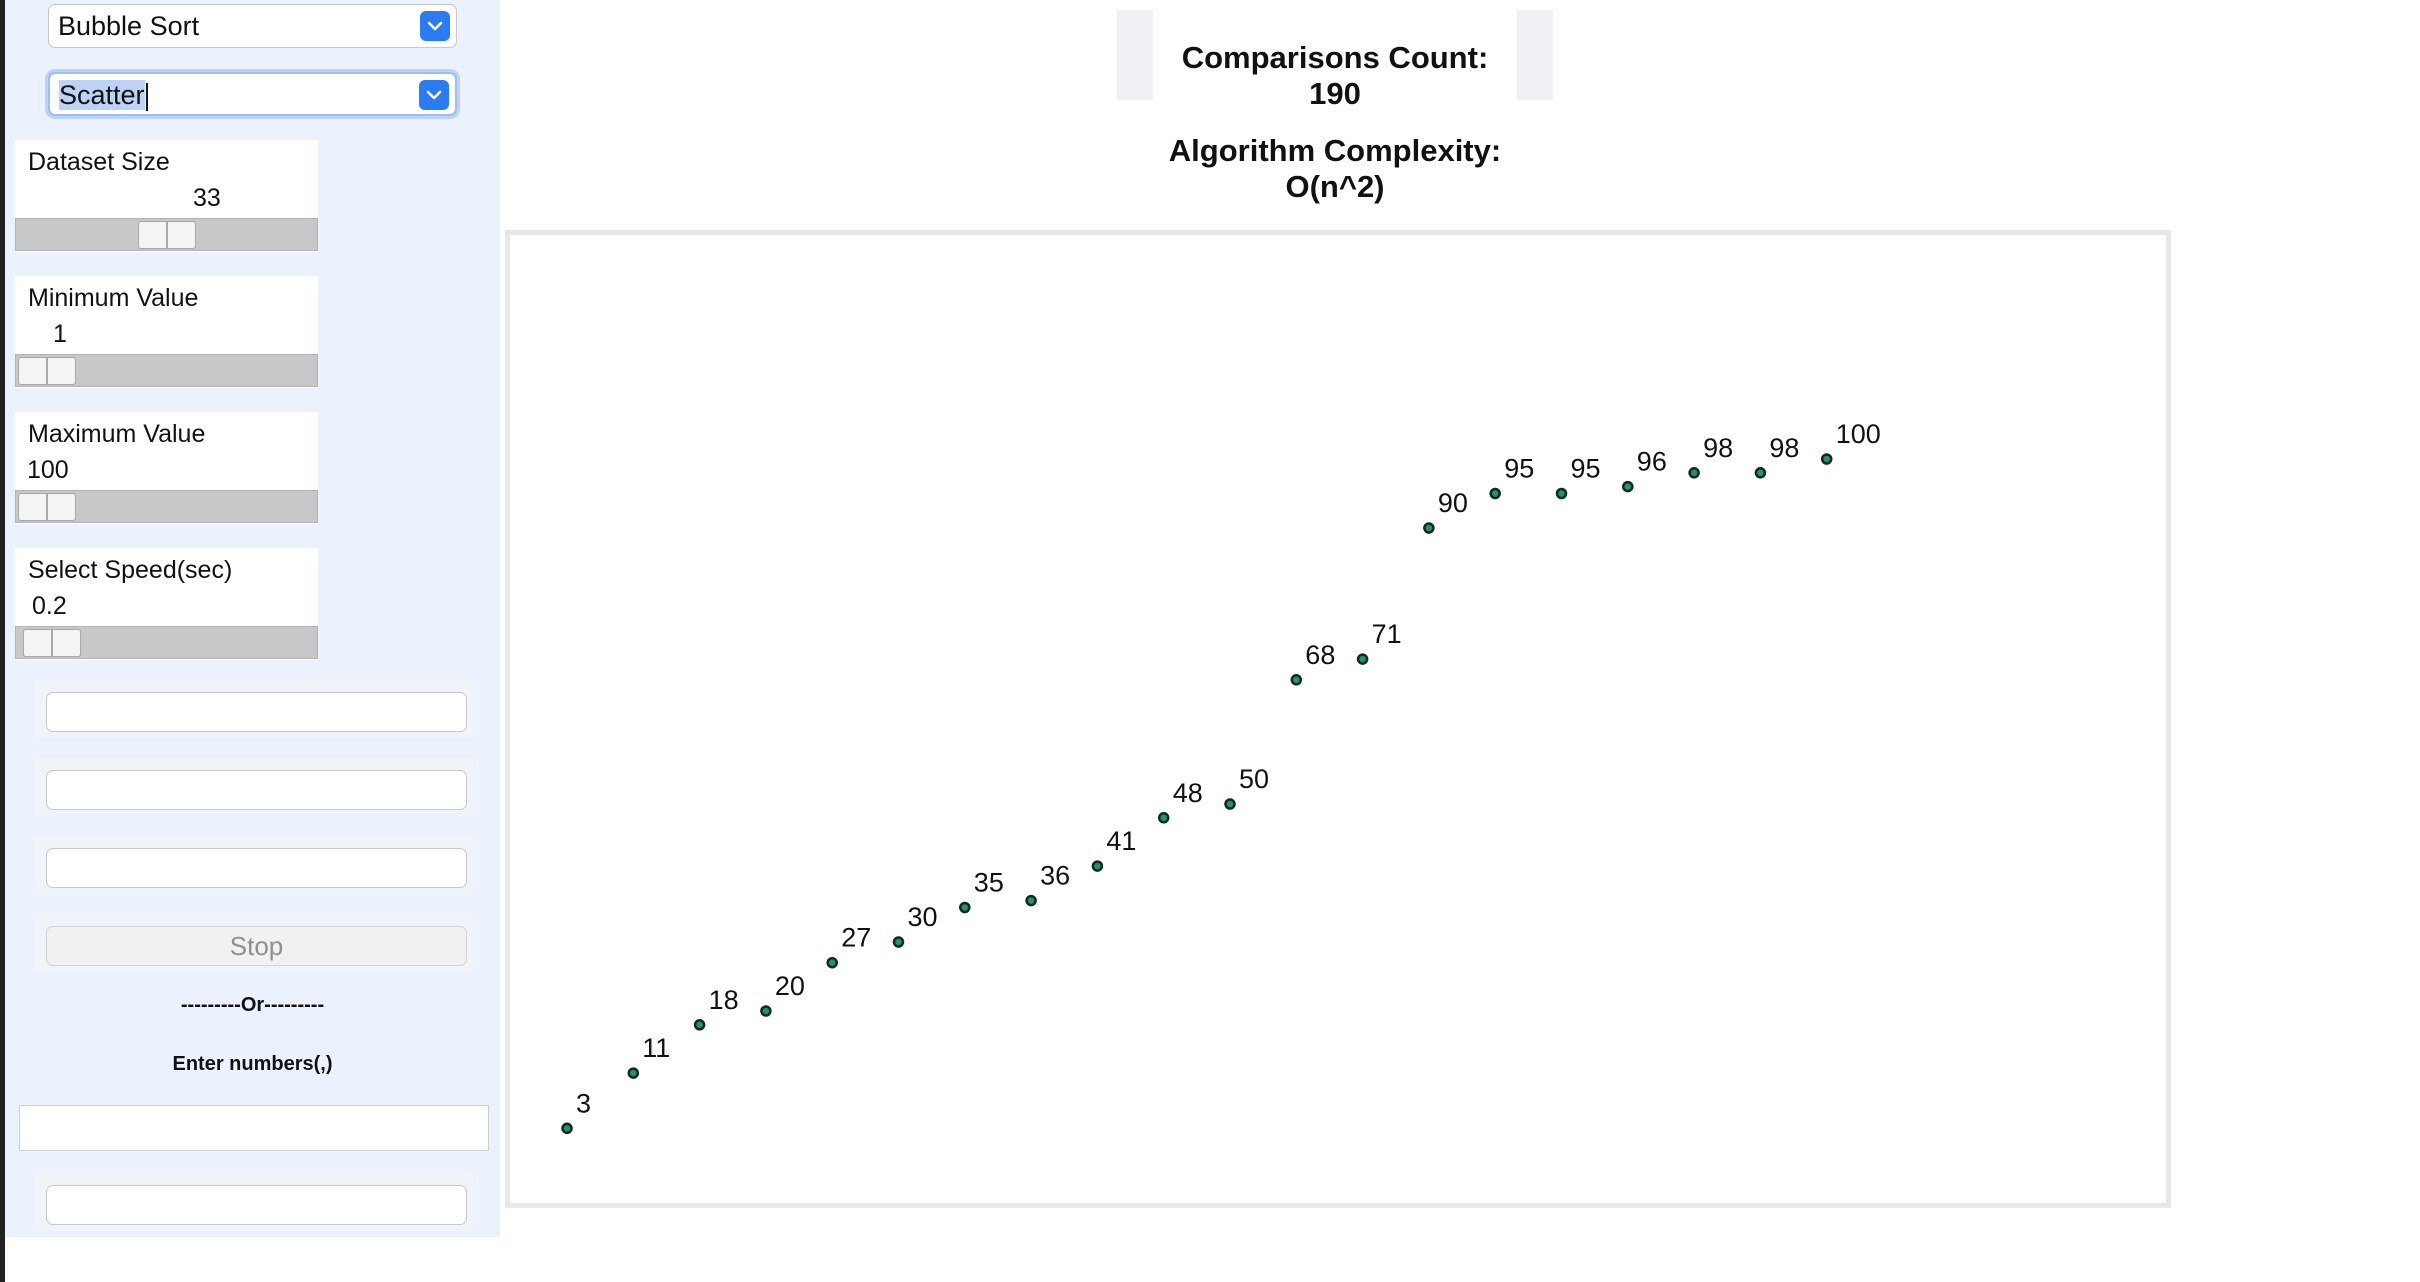 This screenshot has width=2420, height=1282. I want to click on dataset-size-slider: Dataset Size 33, so click(166, 196).